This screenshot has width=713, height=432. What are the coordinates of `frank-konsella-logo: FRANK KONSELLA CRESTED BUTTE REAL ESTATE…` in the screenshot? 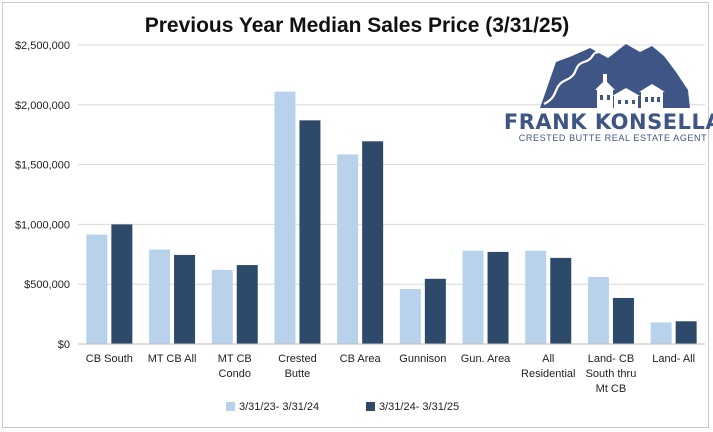 It's located at (608, 93).